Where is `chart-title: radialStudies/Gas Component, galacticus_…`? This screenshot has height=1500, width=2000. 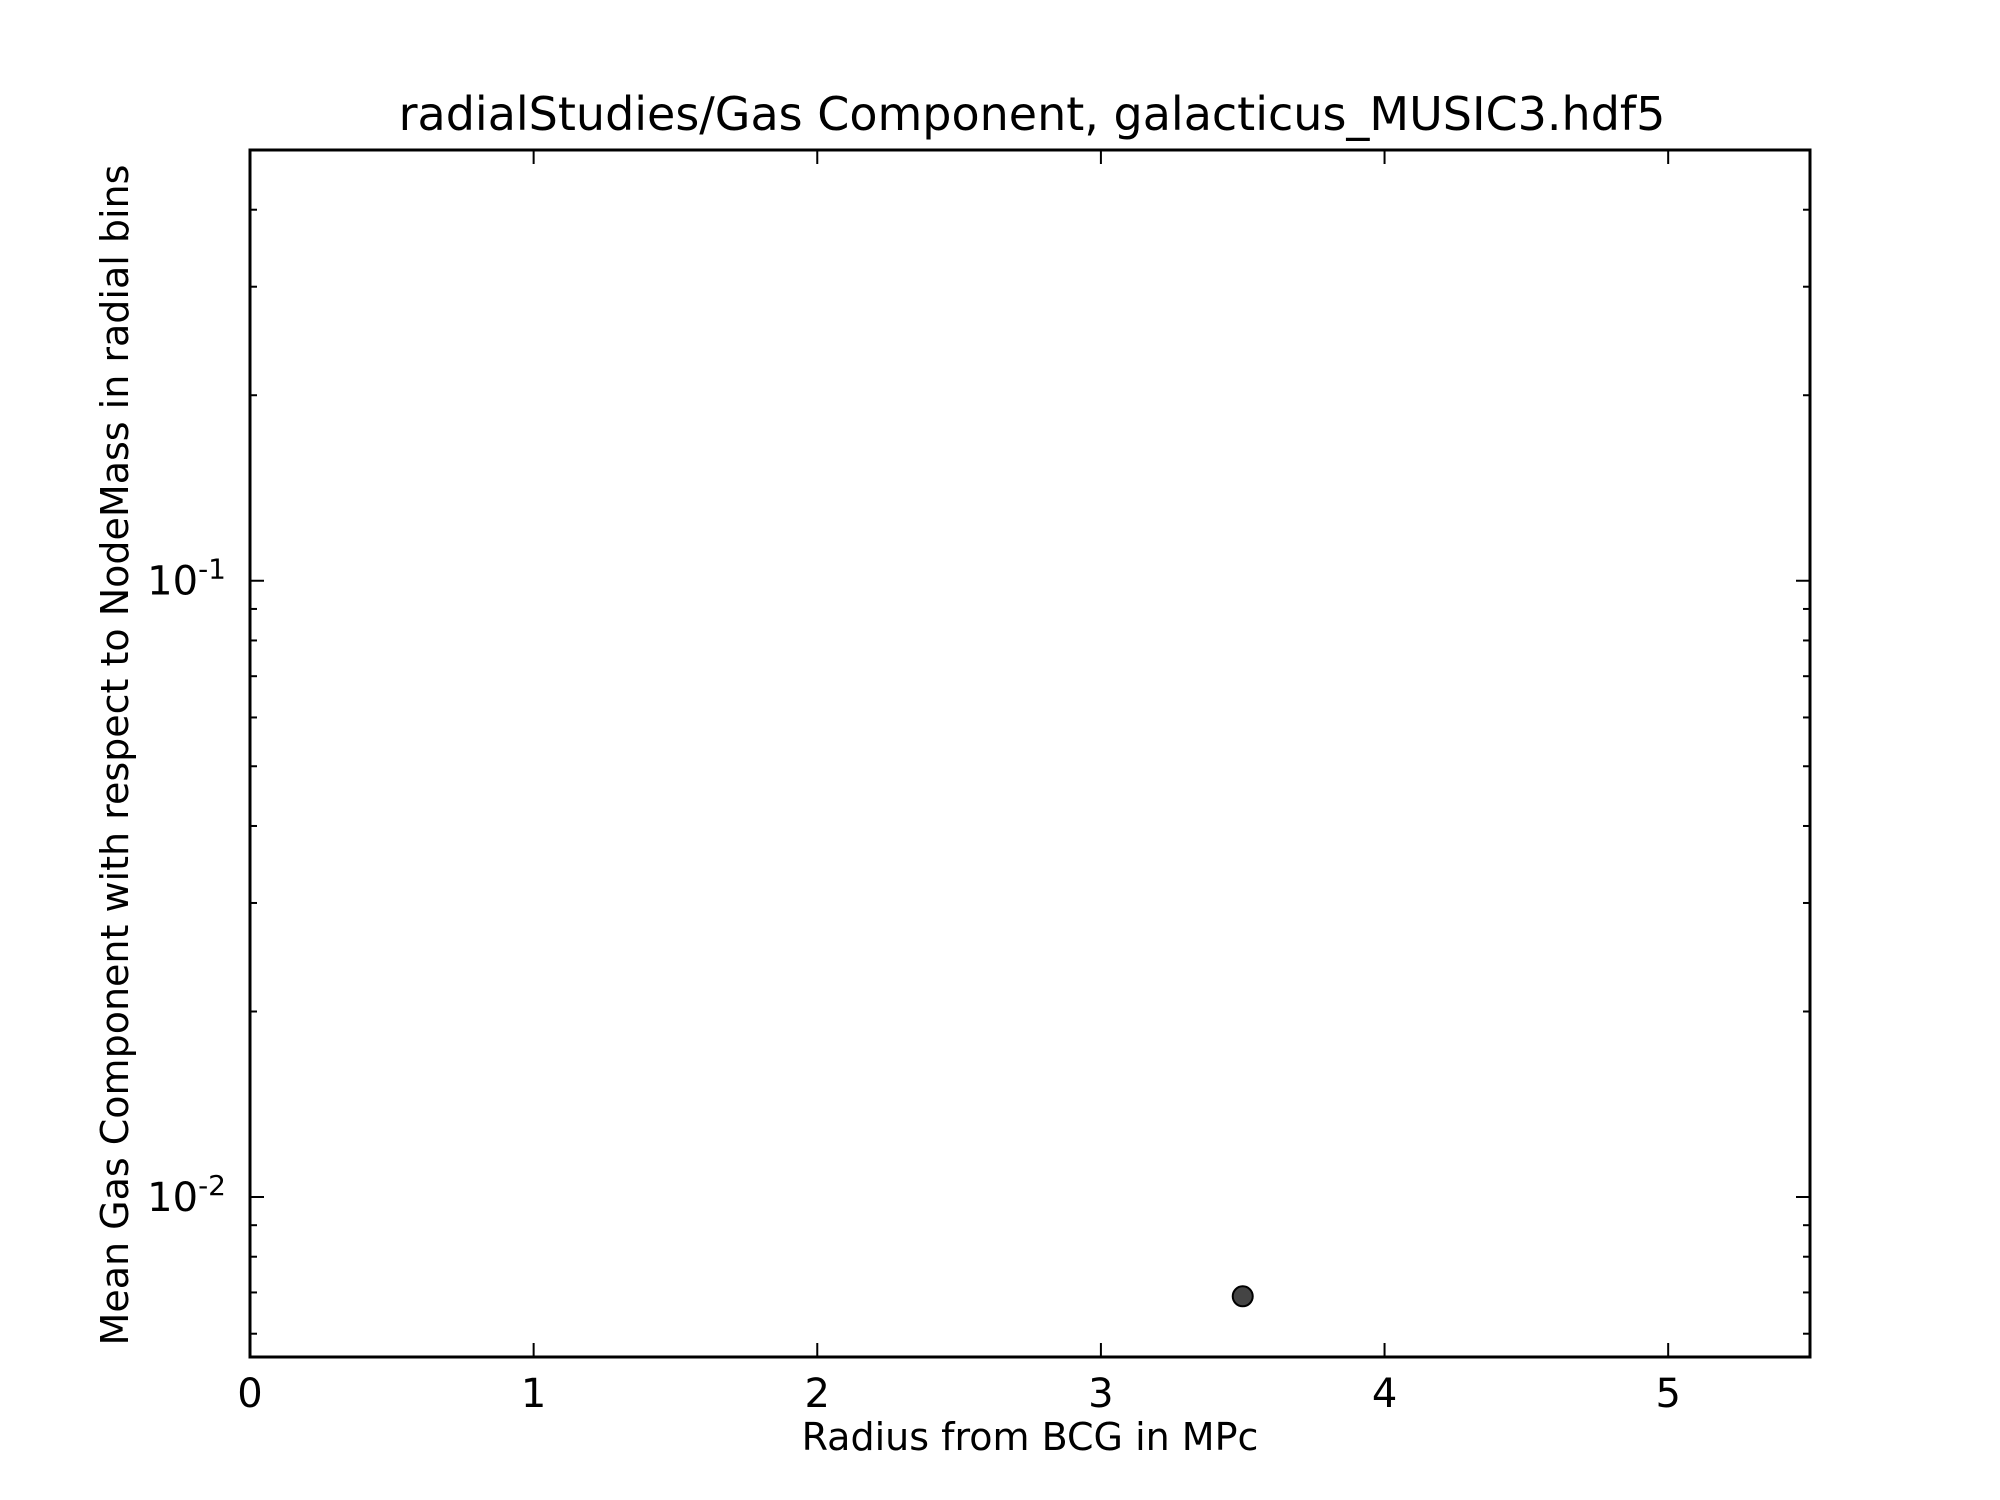
chart-title: radialStudies/Gas Component, galacticus_… is located at coordinates (1032, 114).